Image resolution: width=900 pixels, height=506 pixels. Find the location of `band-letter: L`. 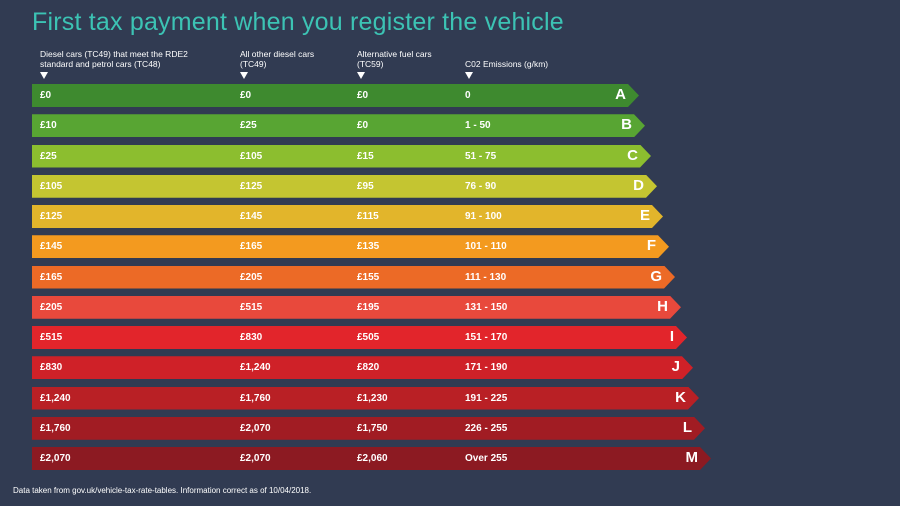

band-letter: L is located at coordinates (687, 427).